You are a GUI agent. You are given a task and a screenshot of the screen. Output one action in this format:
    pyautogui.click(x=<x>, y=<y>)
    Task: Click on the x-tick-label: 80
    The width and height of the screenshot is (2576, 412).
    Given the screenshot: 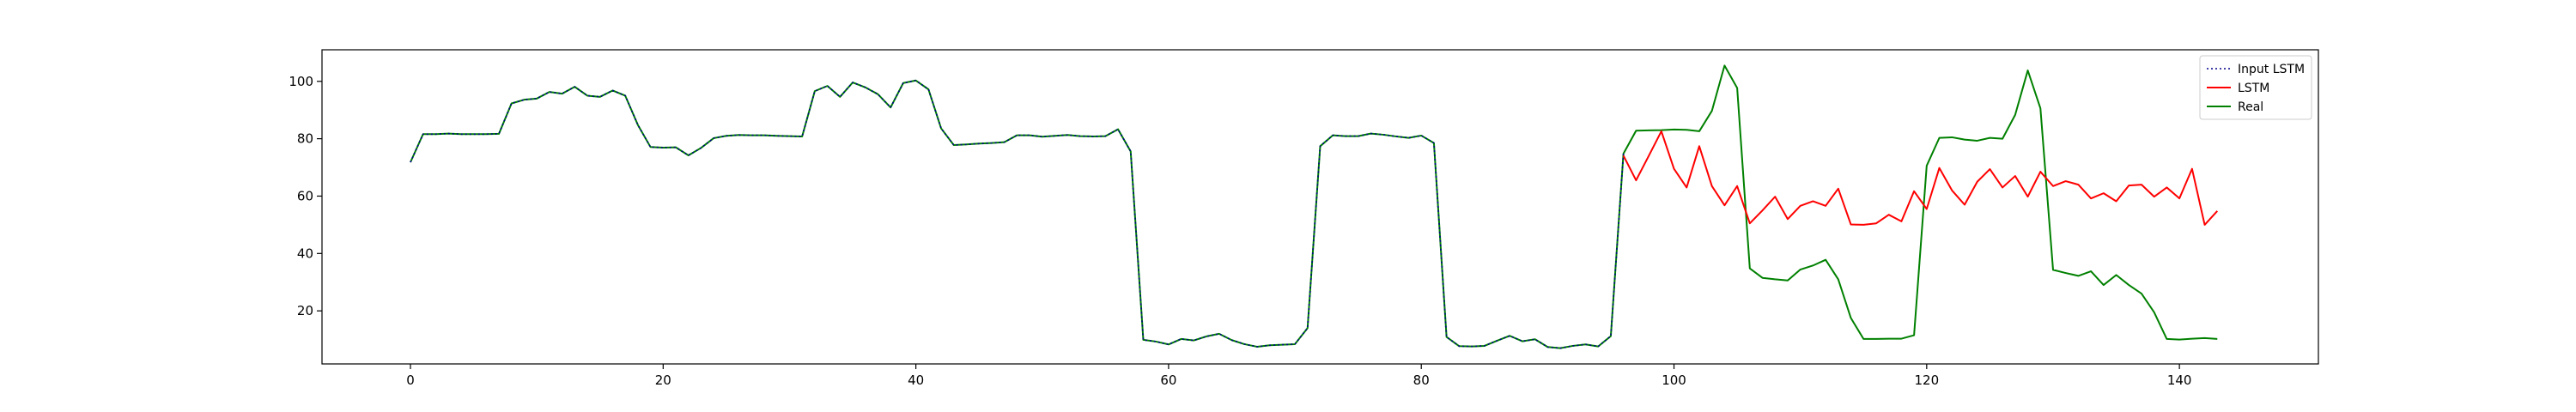 What is the action you would take?
    pyautogui.click(x=1422, y=380)
    